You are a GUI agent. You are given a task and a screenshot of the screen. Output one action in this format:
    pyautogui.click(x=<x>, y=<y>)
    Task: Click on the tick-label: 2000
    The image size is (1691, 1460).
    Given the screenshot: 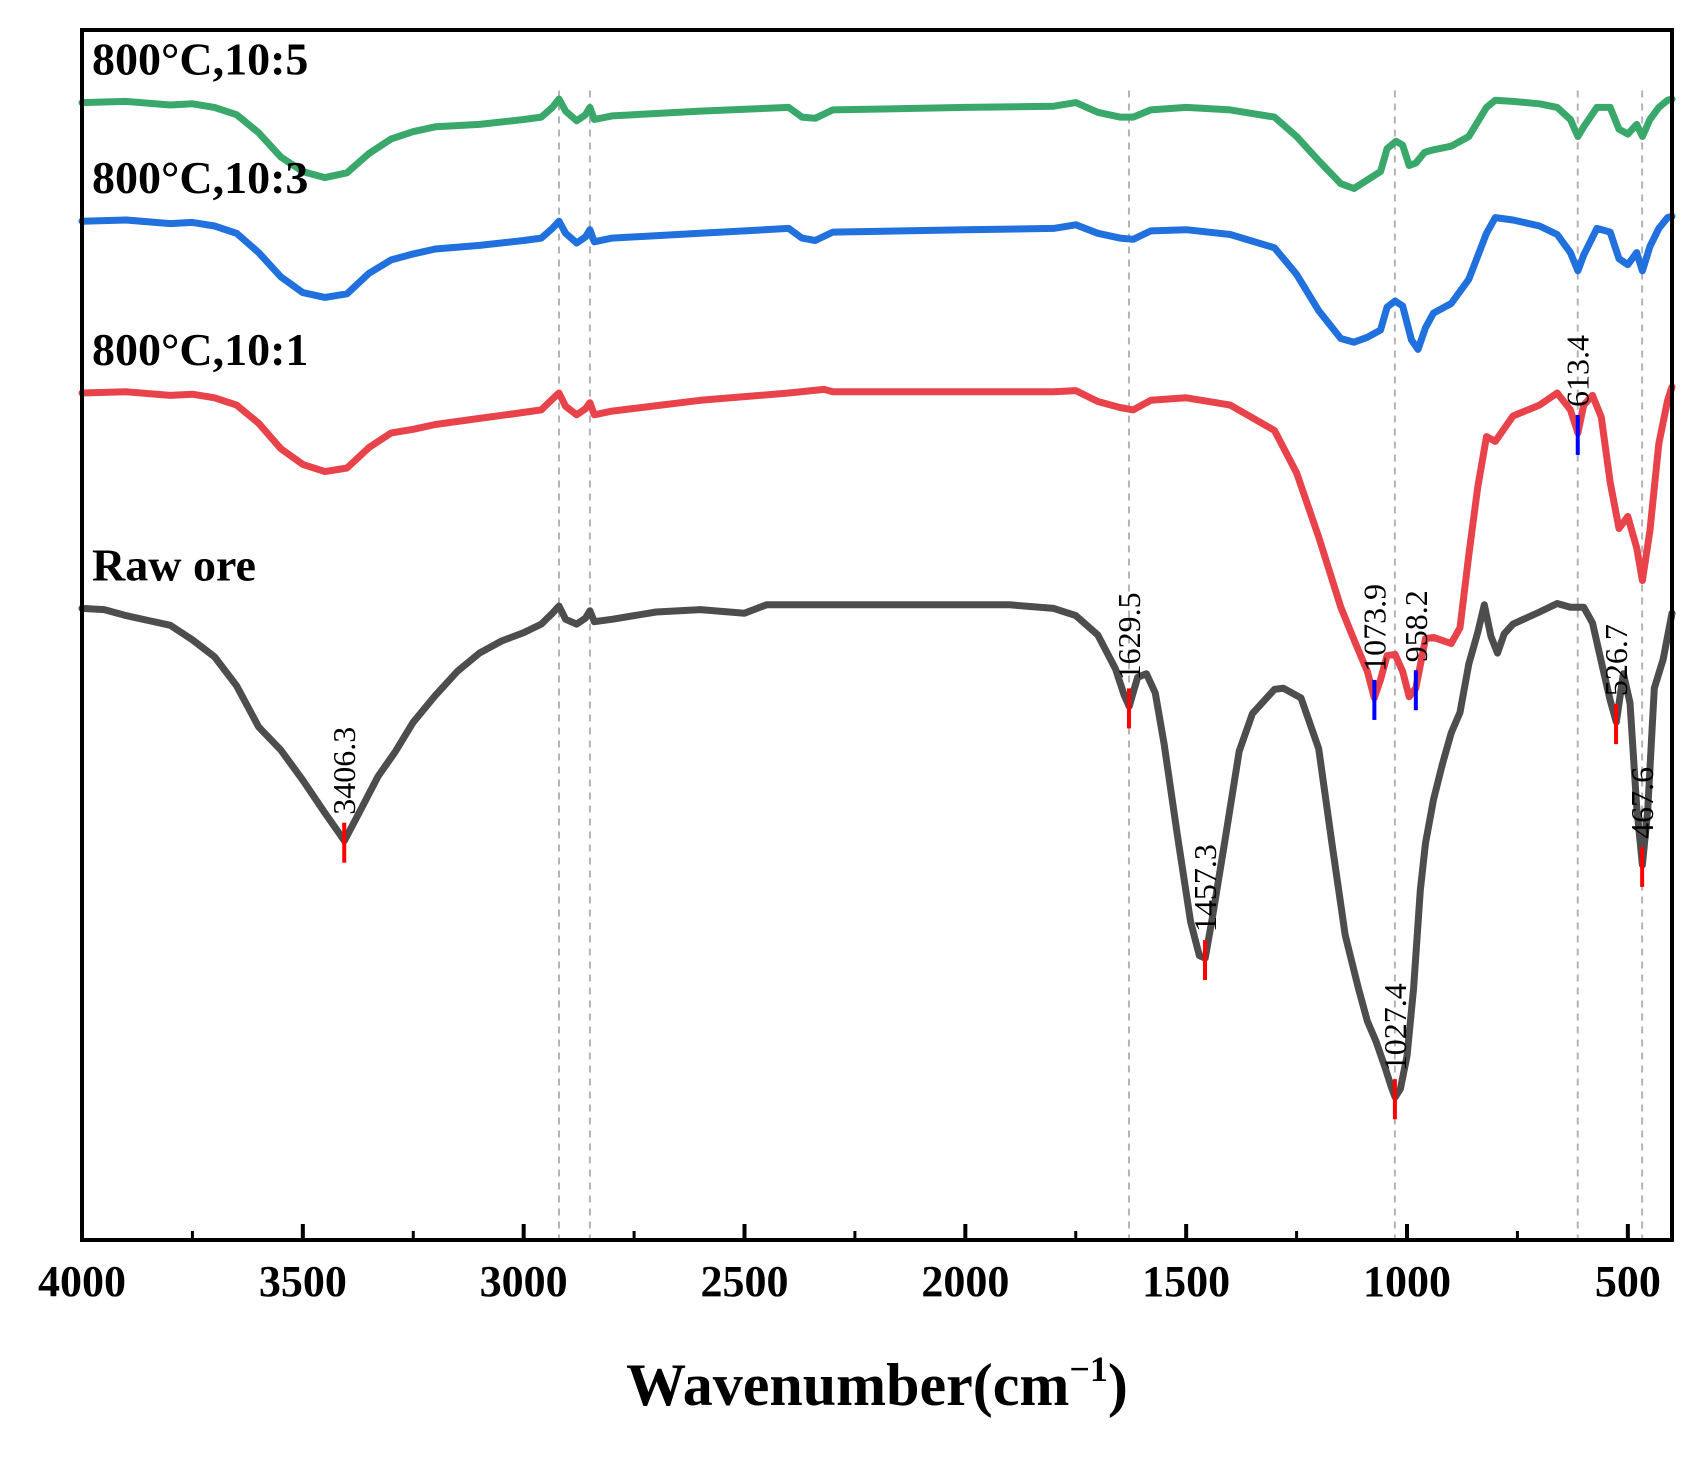 What is the action you would take?
    pyautogui.click(x=965, y=1281)
    